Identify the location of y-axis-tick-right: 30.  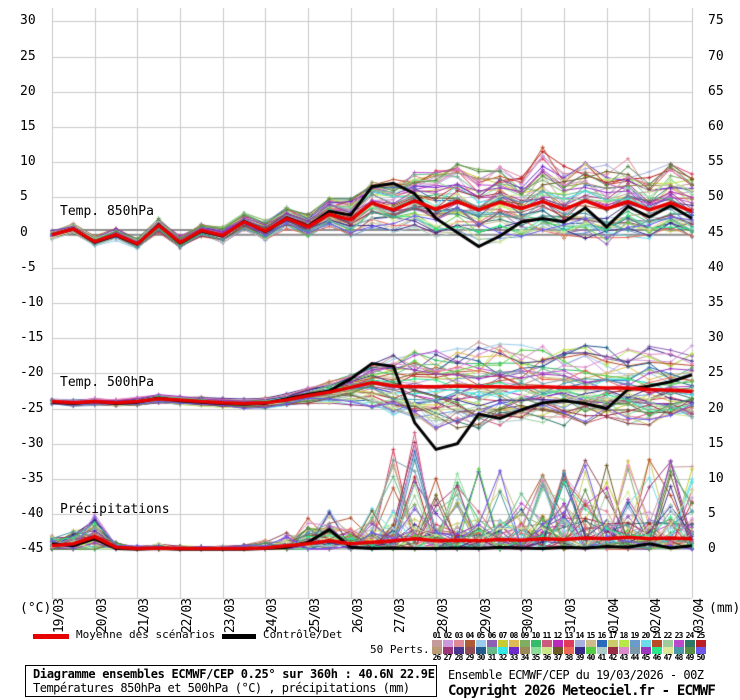
(716, 338).